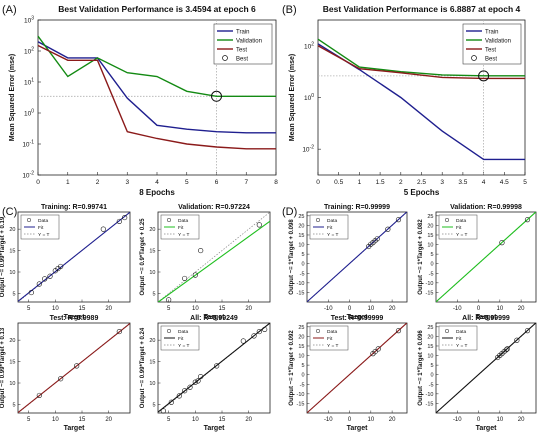 This screenshot has width=550, height=440. What do you see at coordinates (474, 58) in the screenshot?
I see `legend-swatch-best` at bounding box center [474, 58].